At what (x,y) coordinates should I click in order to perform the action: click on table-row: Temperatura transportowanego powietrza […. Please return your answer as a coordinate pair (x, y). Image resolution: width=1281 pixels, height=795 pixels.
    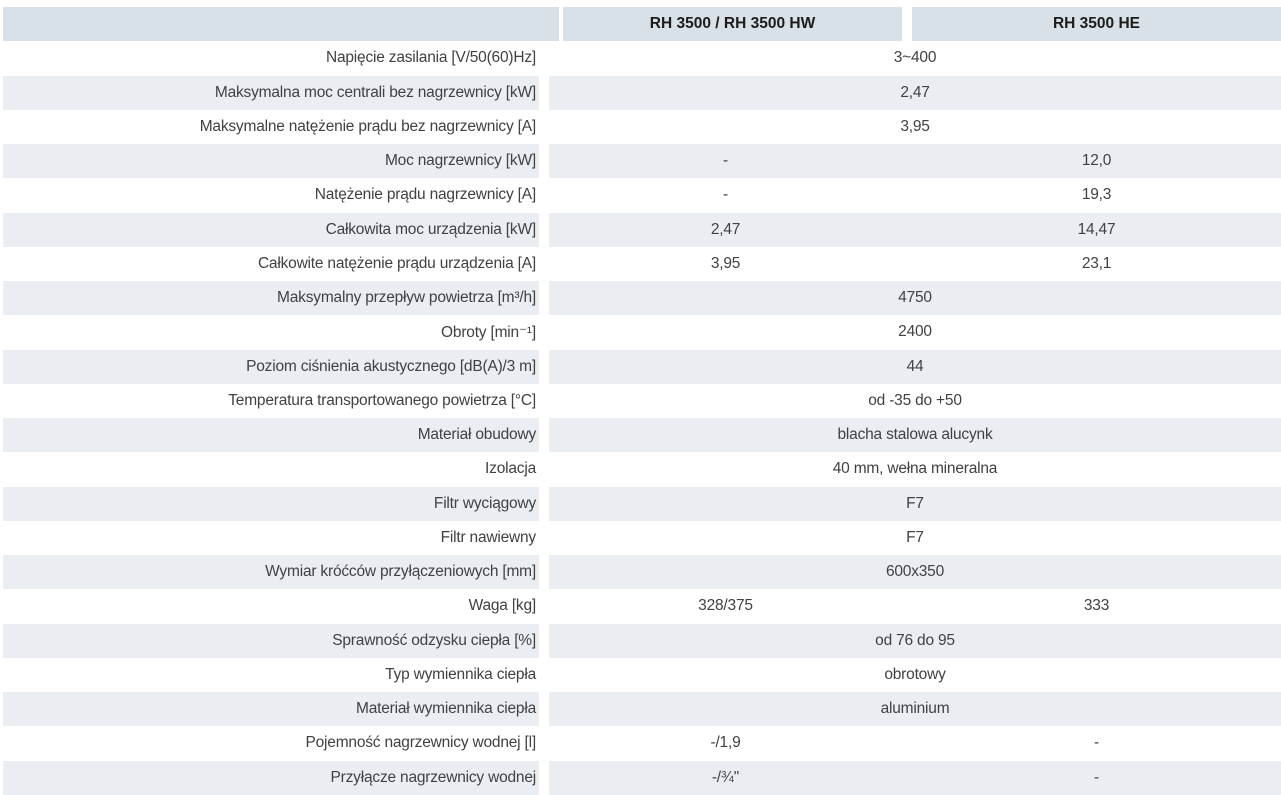
    Looking at the image, I should click on (640, 401).